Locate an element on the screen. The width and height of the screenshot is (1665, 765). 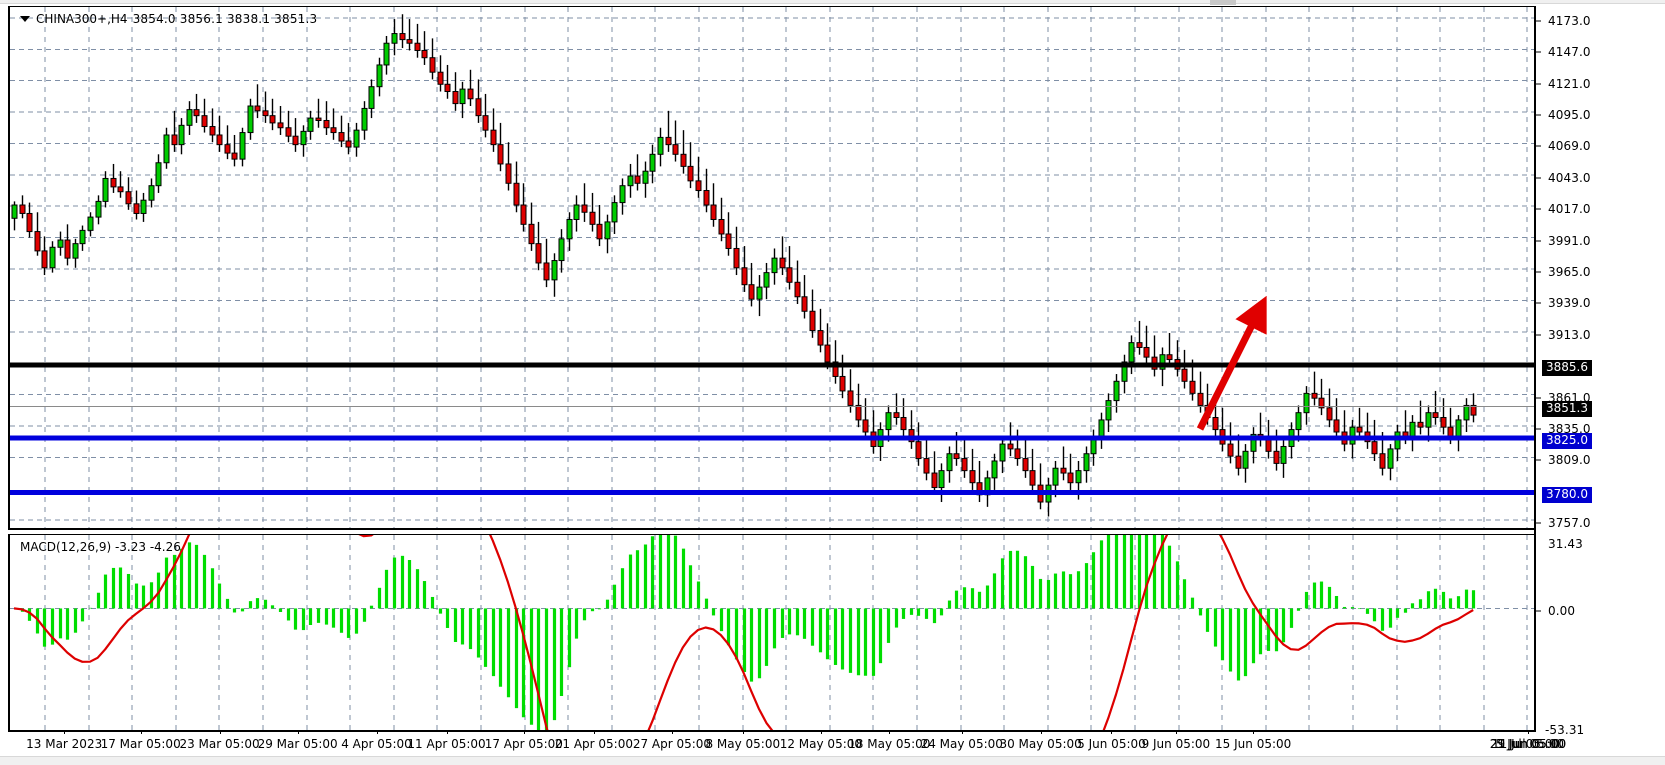
time-axis-label: 5 Jul 05:00 is located at coordinates (1528, 744).